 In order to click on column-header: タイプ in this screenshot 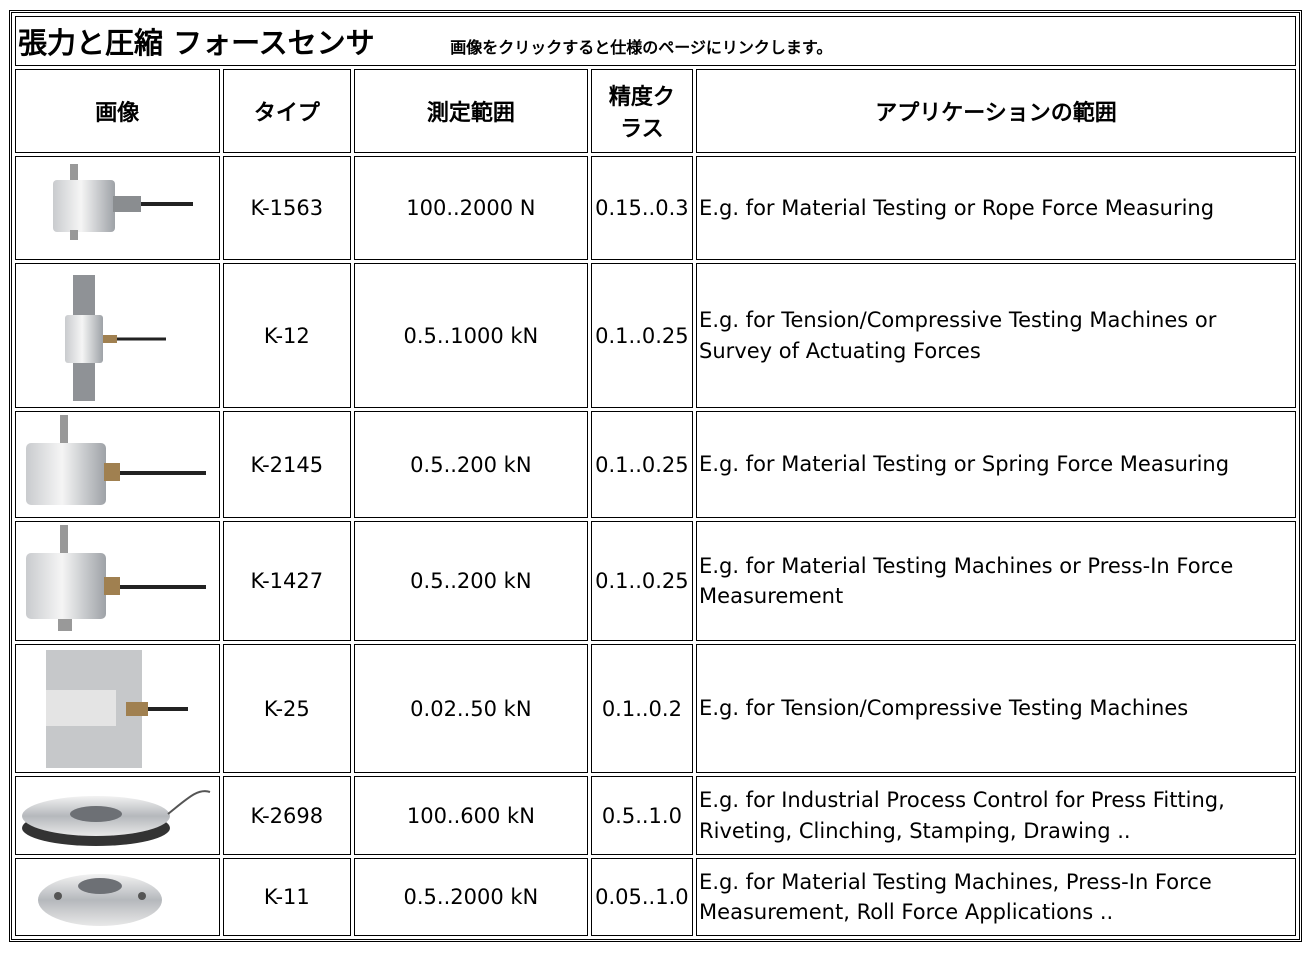, I will do `click(287, 111)`.